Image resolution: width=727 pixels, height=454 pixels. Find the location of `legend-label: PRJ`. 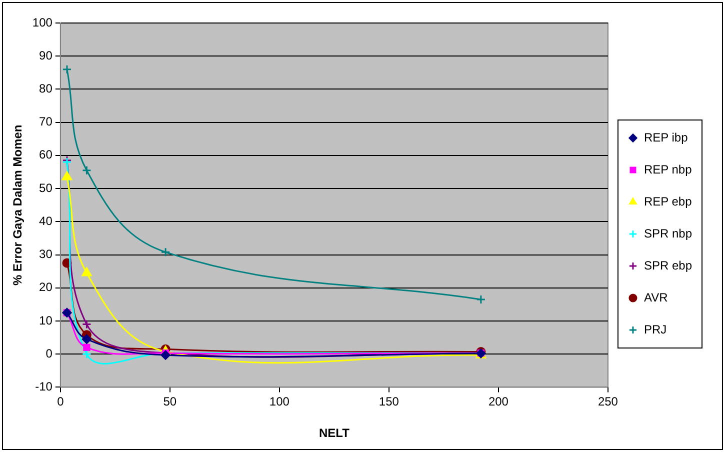

legend-label: PRJ is located at coordinates (655, 329).